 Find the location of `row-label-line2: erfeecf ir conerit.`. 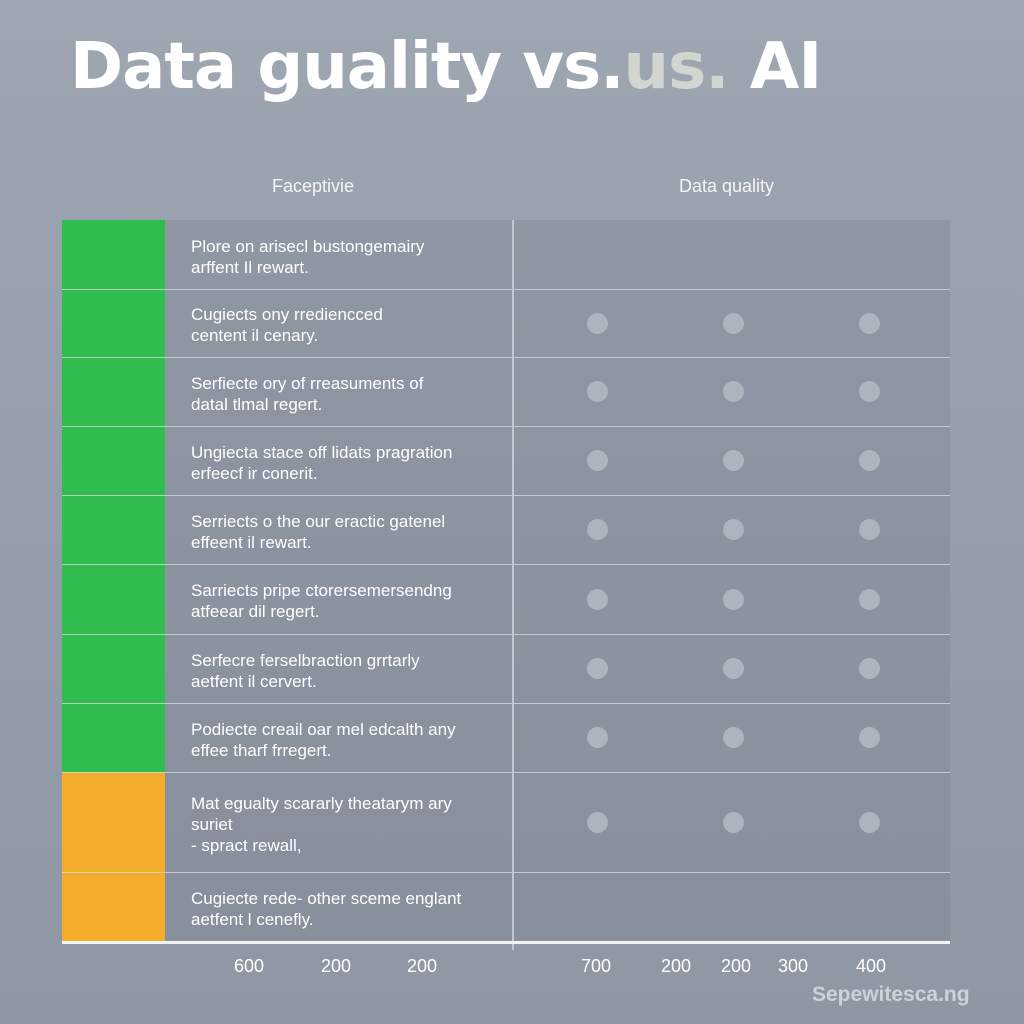

row-label-line2: erfeecf ir conerit. is located at coordinates (254, 473).